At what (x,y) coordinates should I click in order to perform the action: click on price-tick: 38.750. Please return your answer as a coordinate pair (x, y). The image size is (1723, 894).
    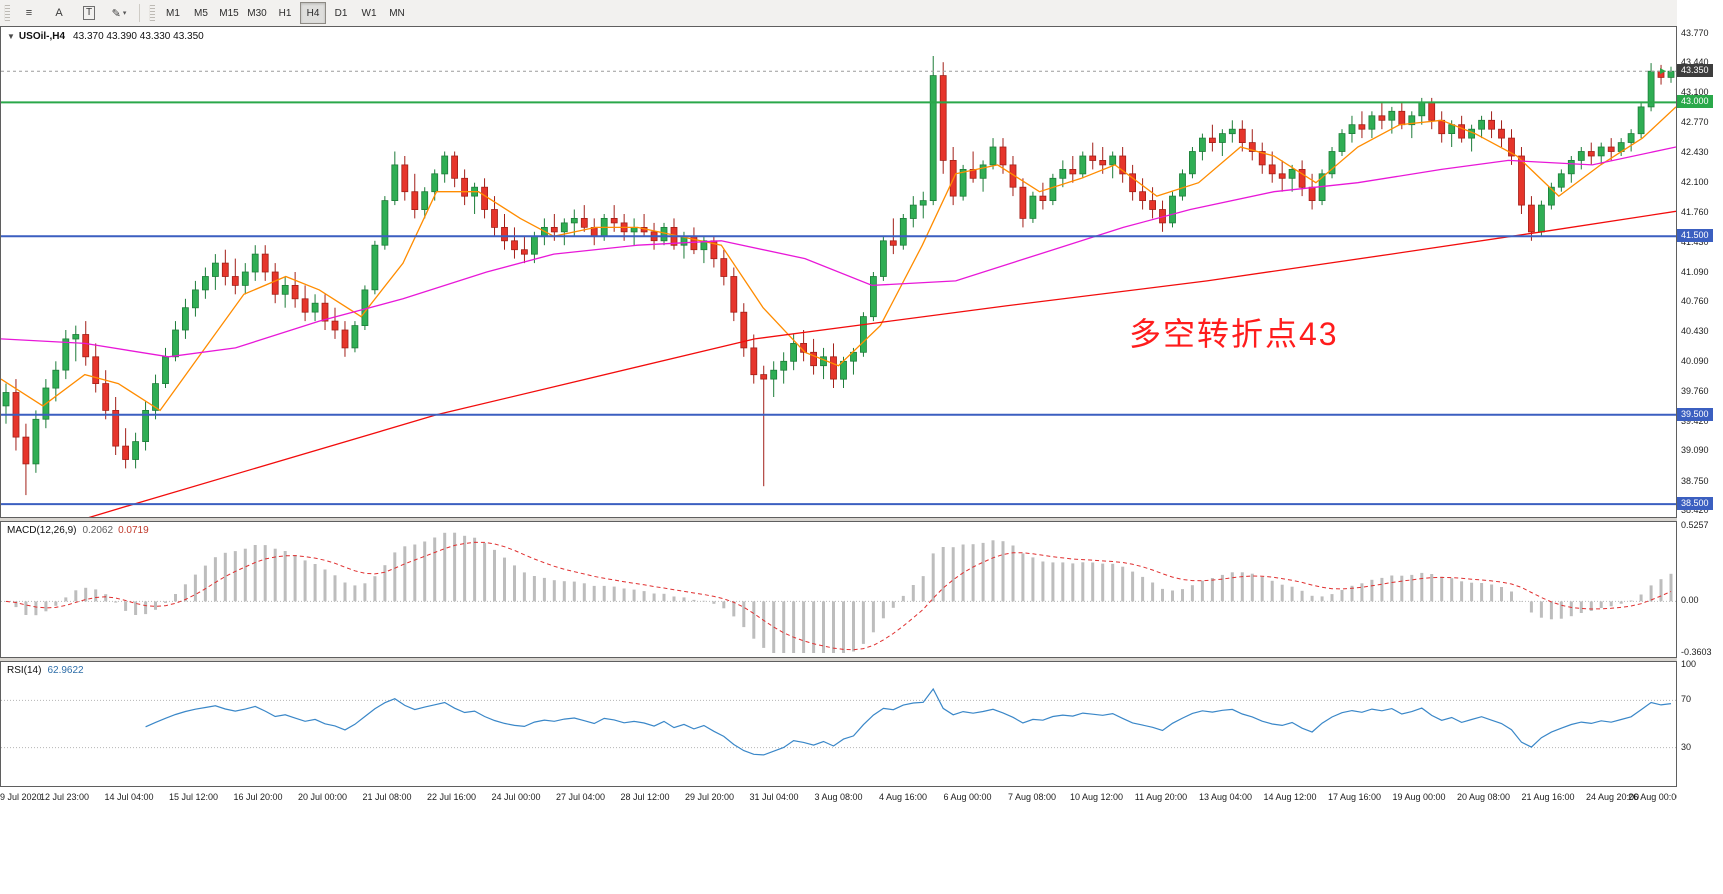
    Looking at the image, I should click on (1695, 481).